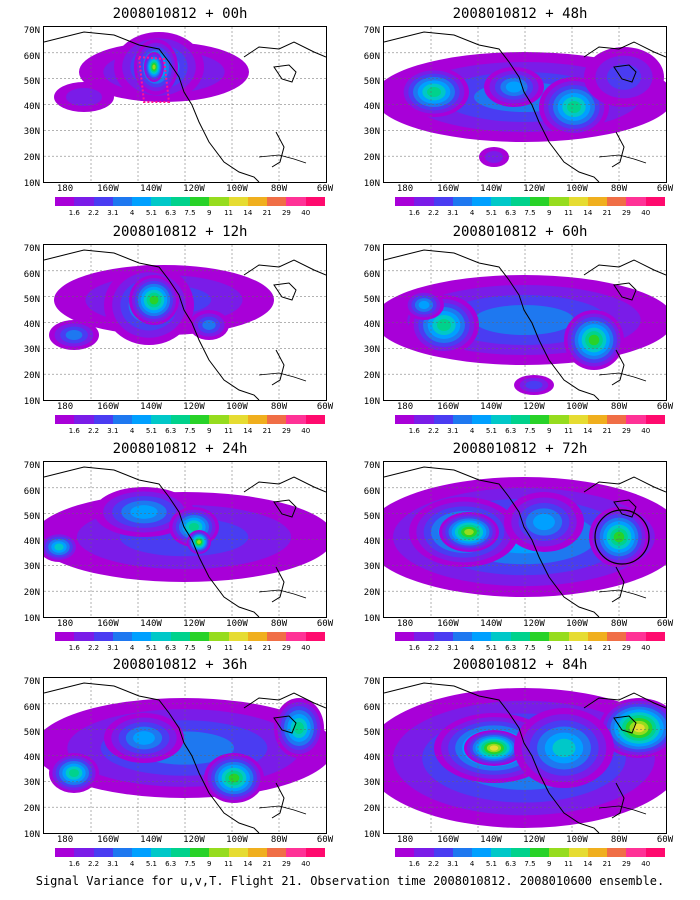  I want to click on colorbar, so click(190, 201).